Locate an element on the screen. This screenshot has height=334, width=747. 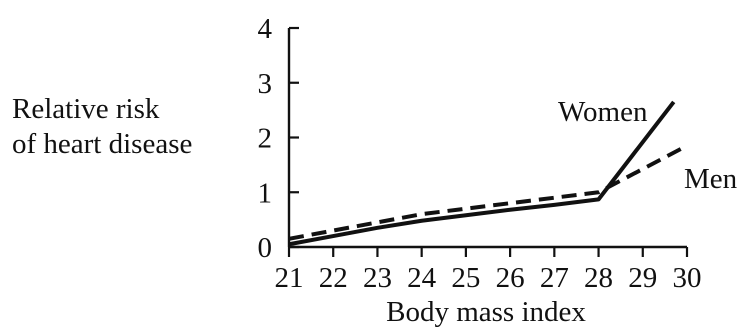
x-tick-label-26: 26 is located at coordinates (510, 278).